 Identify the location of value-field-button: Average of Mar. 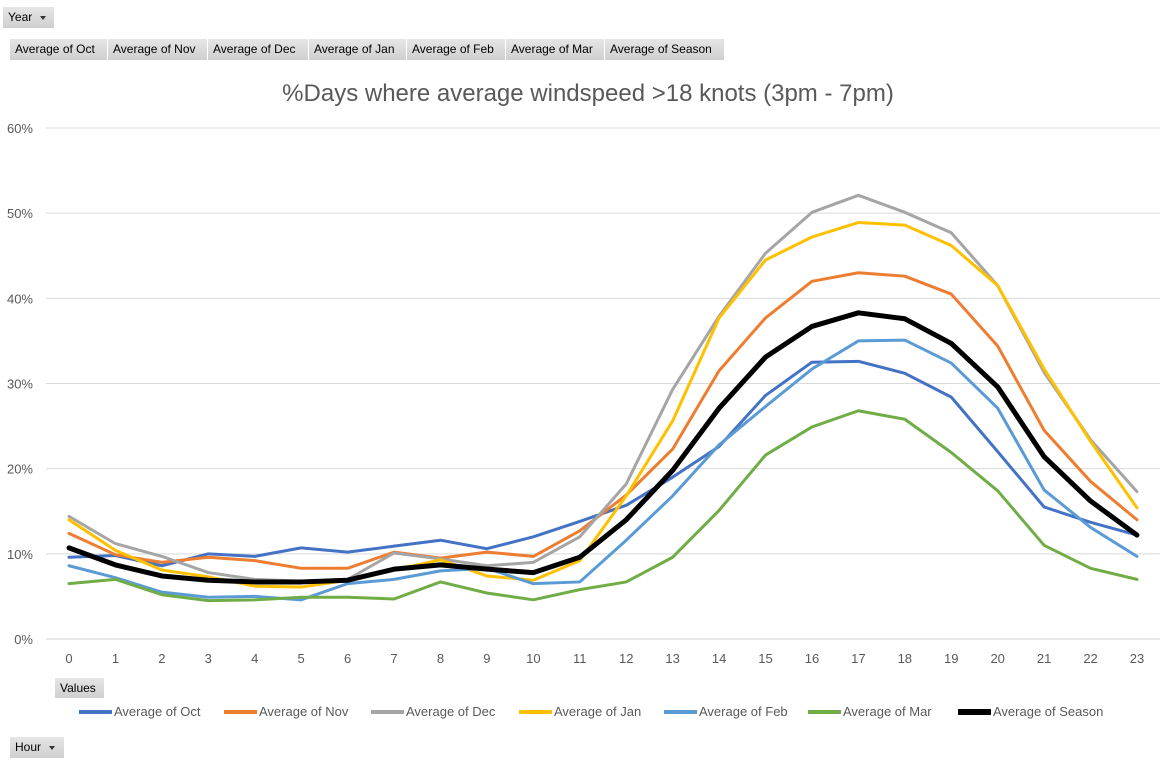
(555, 49).